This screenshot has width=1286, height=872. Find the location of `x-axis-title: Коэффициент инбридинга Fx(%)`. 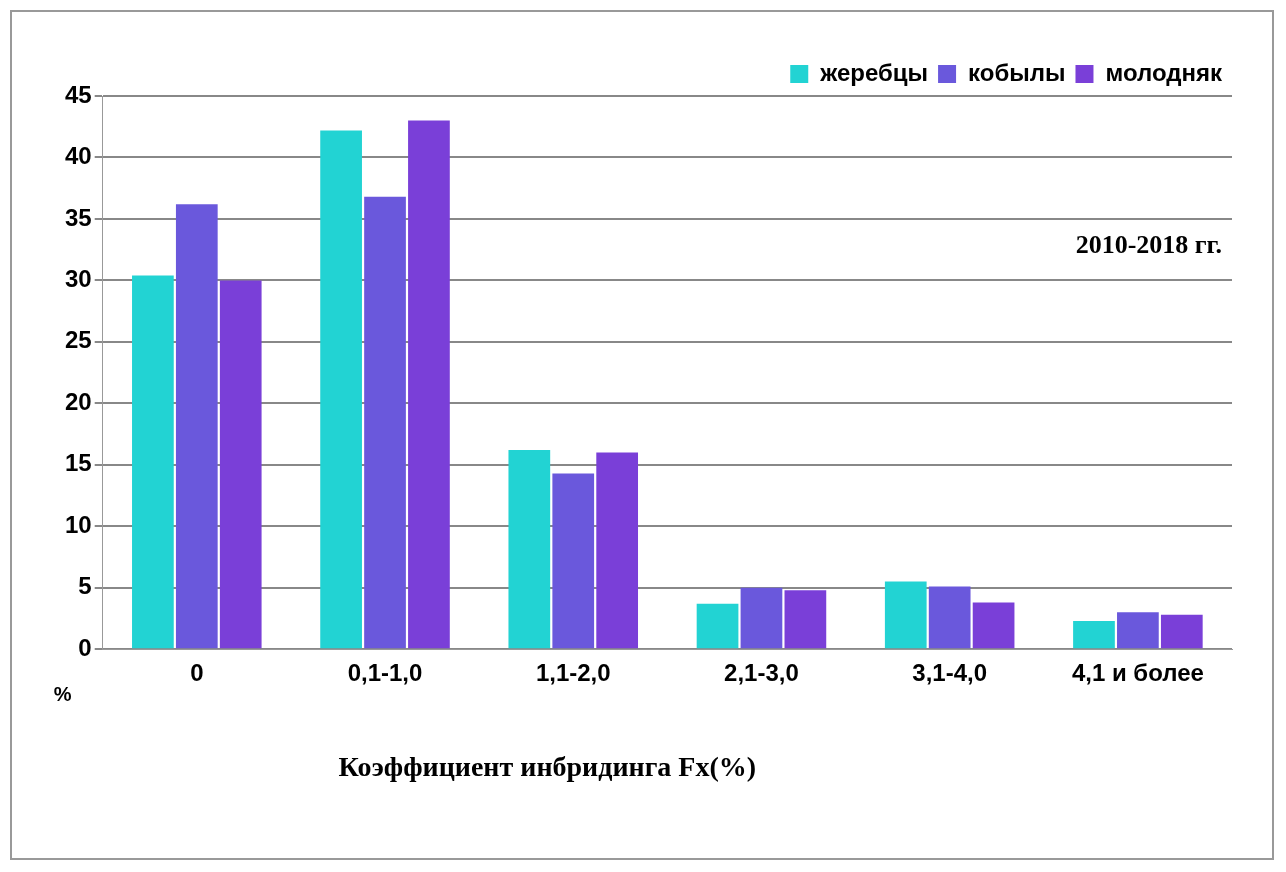

x-axis-title: Коэффициент инбридинга Fx(%) is located at coordinates (547, 767).